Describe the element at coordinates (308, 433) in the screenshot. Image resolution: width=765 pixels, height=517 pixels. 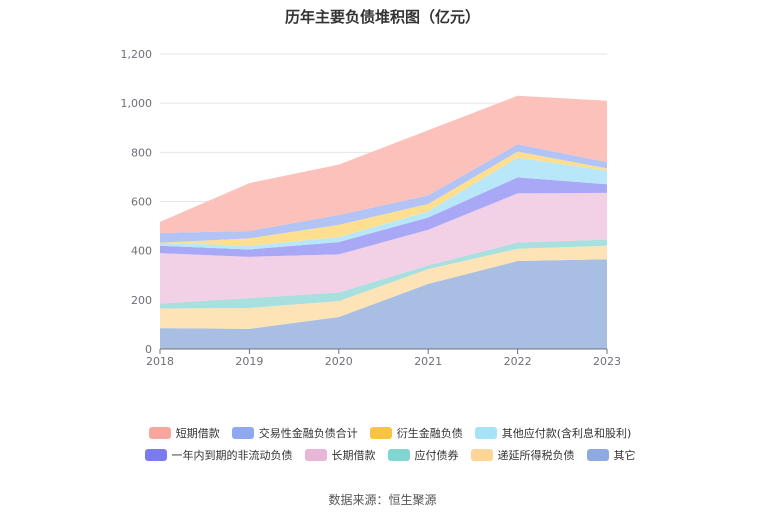
I see `legend-label: 交易性金融负债合计` at that location.